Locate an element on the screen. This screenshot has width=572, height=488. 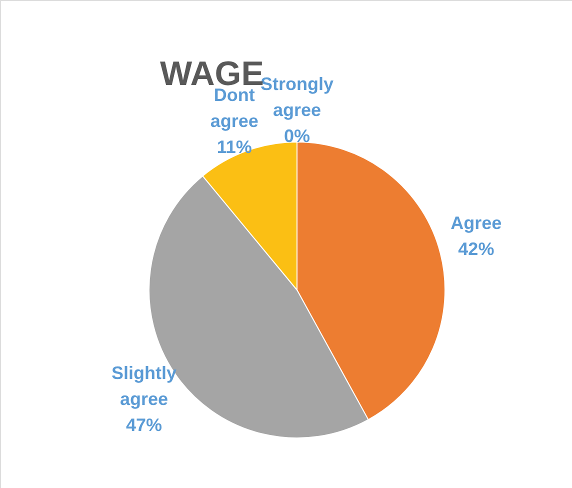
data-label: 11% is located at coordinates (234, 146).